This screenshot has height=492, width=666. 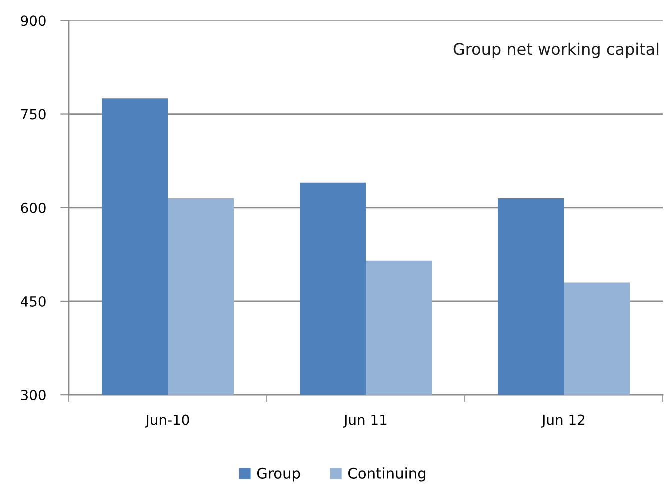 What do you see at coordinates (33, 21) in the screenshot?
I see `y-tick-label: 900` at bounding box center [33, 21].